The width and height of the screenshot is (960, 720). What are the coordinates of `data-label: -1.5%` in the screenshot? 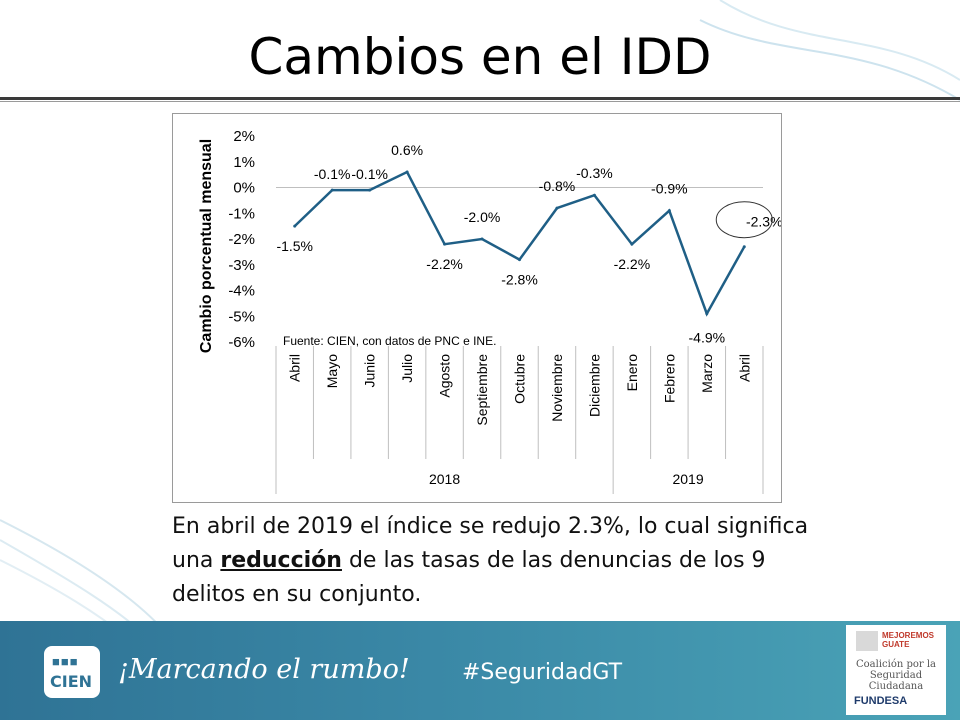 It's located at (294, 246).